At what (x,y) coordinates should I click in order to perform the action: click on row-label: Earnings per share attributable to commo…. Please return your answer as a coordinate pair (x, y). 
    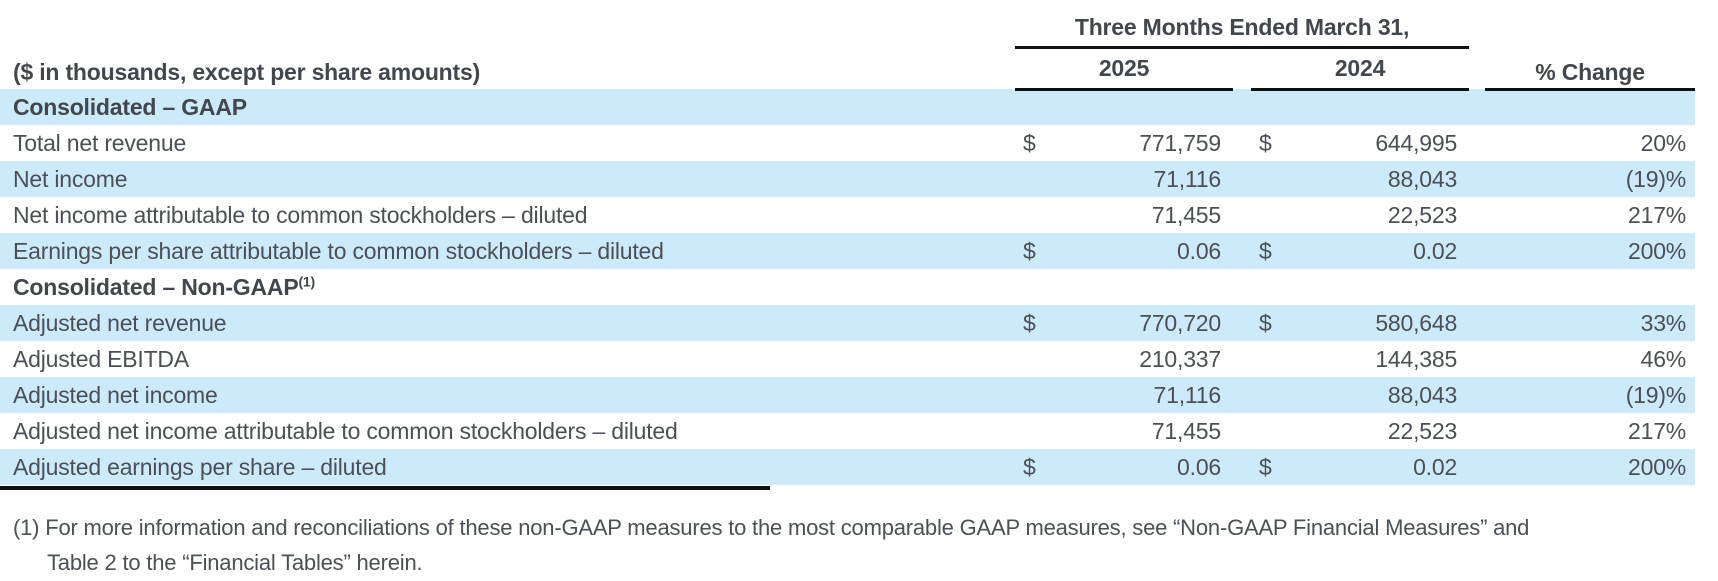
    Looking at the image, I should click on (507, 251).